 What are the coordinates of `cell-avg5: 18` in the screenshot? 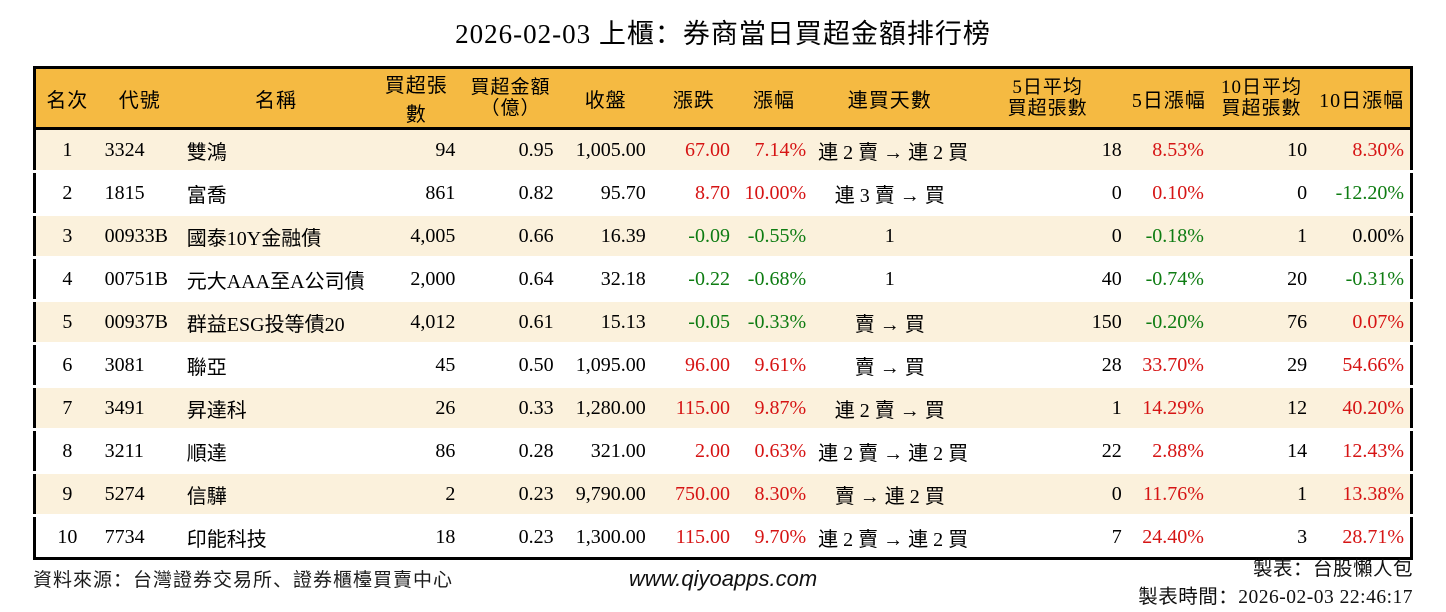 It's located at (1047, 149).